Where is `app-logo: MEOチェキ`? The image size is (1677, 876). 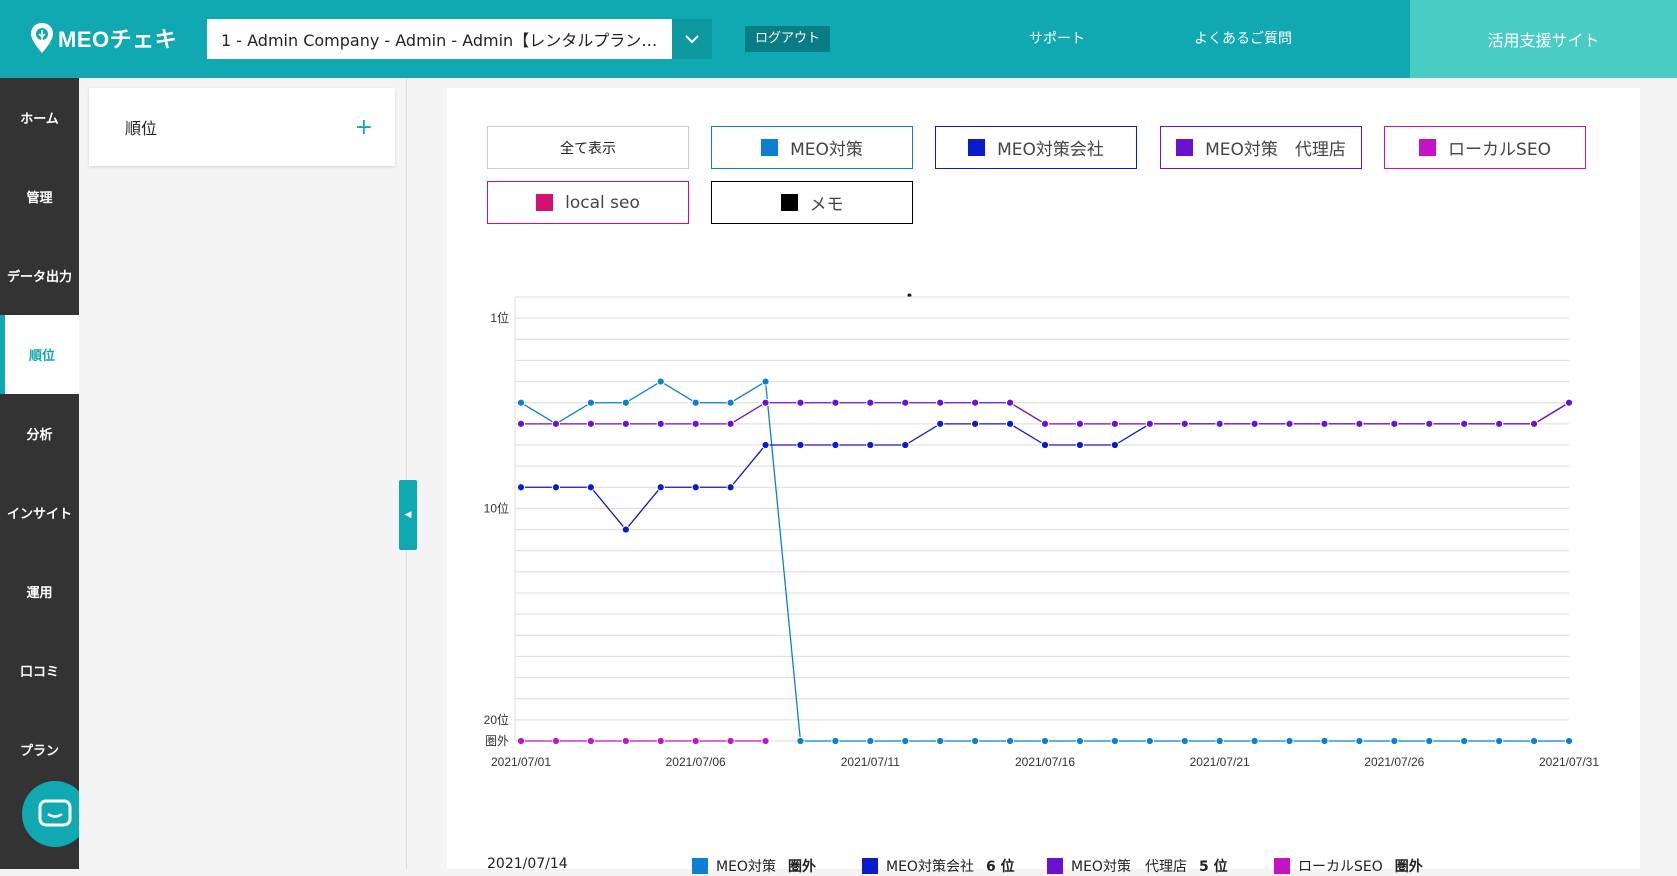
app-logo: MEOチェキ is located at coordinates (103, 38).